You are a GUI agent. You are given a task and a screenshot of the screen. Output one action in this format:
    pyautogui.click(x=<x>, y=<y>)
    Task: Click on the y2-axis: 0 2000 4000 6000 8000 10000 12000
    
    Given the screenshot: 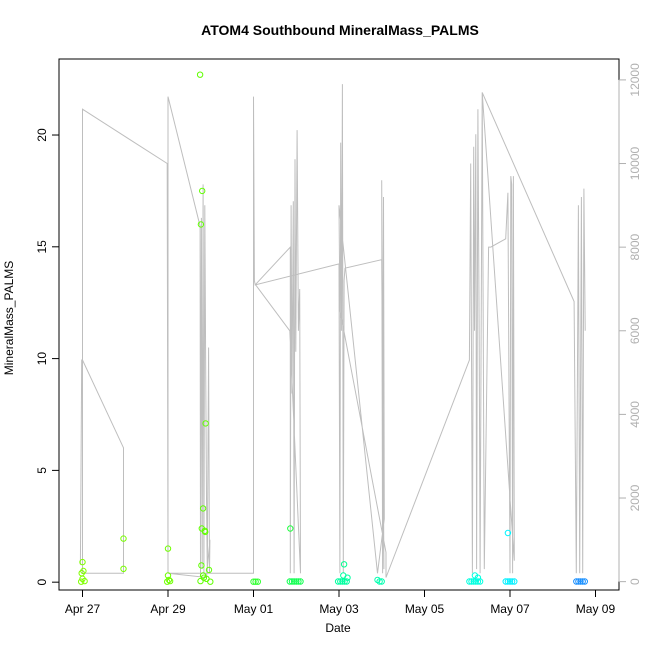 What is the action you would take?
    pyautogui.click(x=630, y=324)
    